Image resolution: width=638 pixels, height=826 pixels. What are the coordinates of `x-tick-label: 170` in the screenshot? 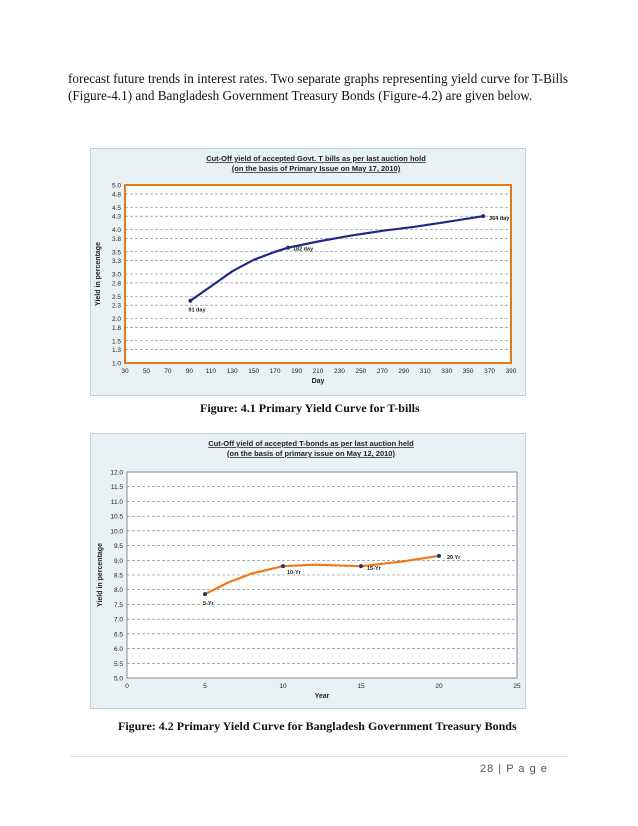 It's located at (275, 371).